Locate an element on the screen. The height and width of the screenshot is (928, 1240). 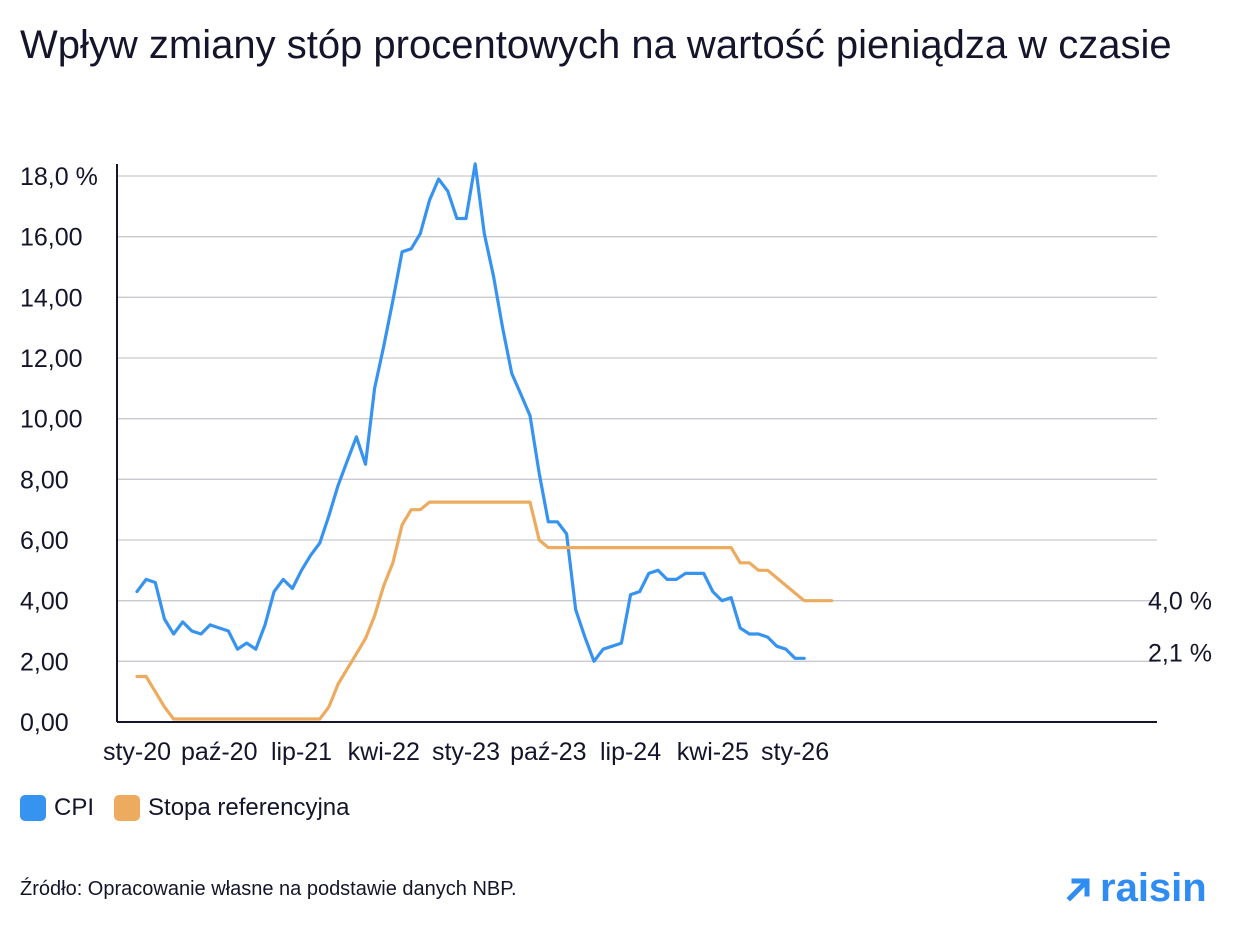
legend-item-reference-rate: Stopa referencyjna is located at coordinates (231, 808).